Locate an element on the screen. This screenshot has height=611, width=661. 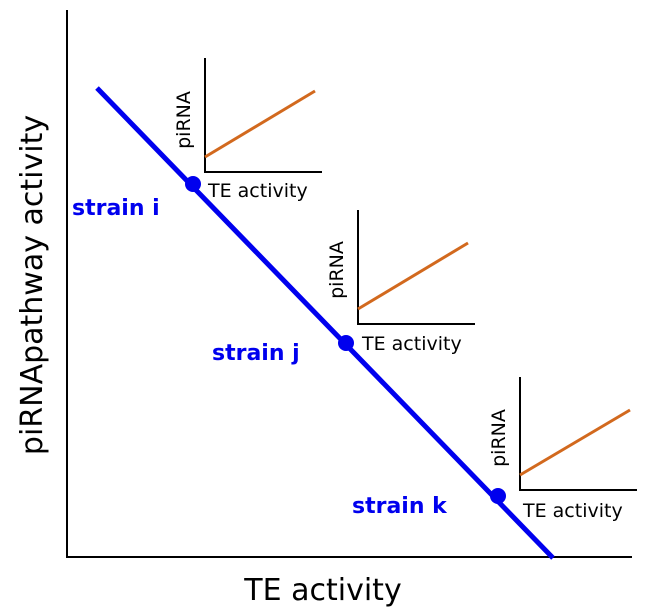
strain-label: strain j is located at coordinates (256, 353).